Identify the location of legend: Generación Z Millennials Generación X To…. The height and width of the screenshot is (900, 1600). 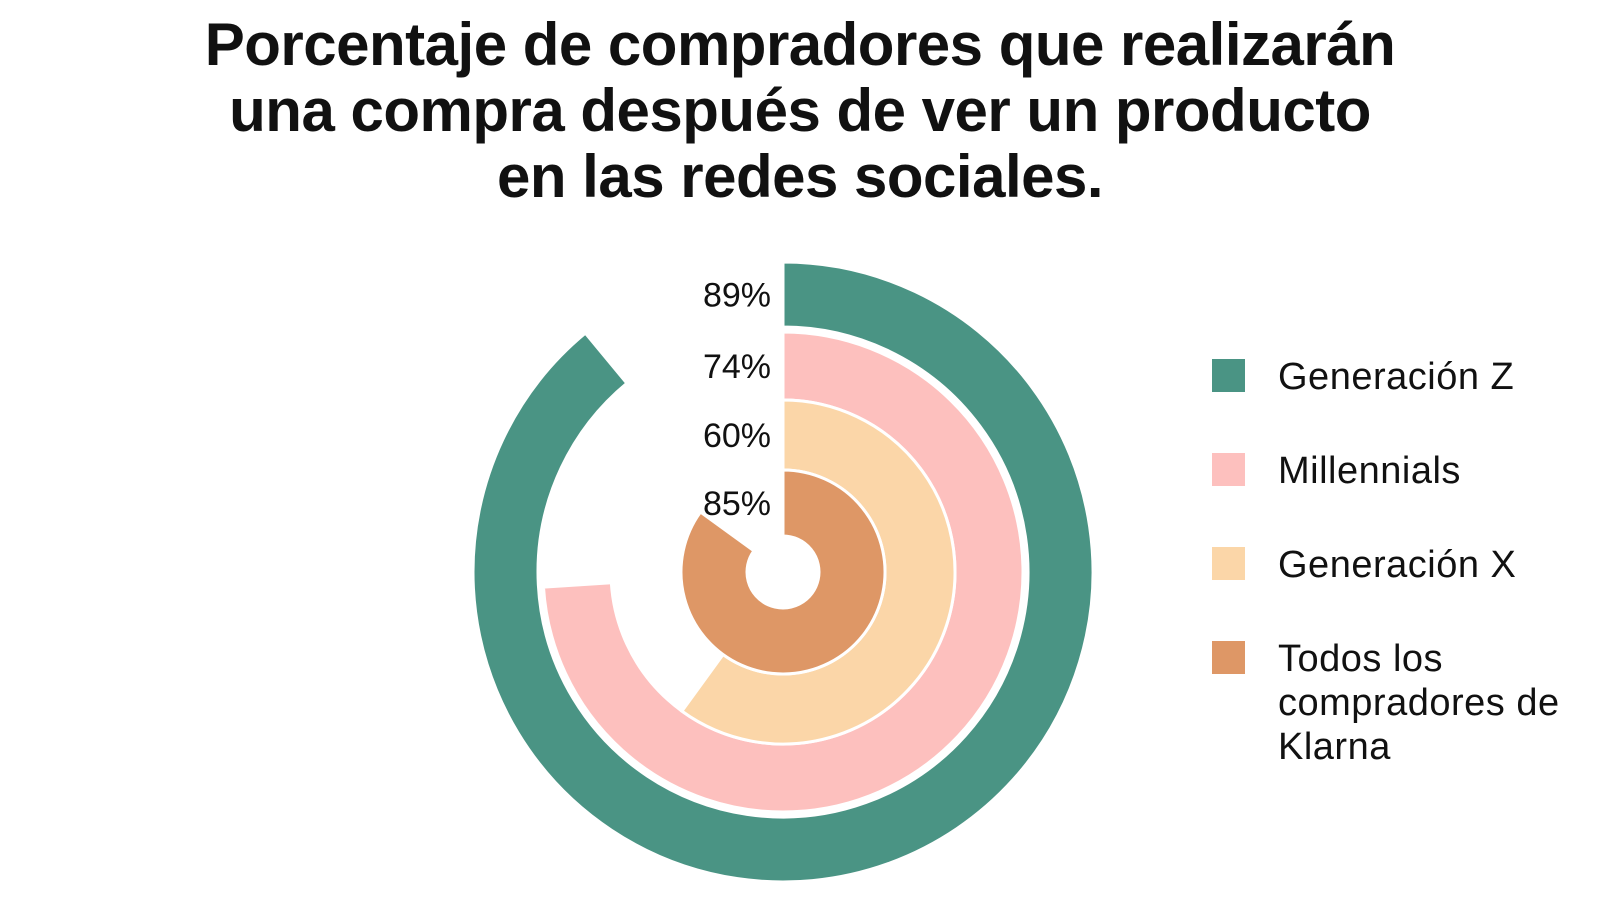
(1402, 587).